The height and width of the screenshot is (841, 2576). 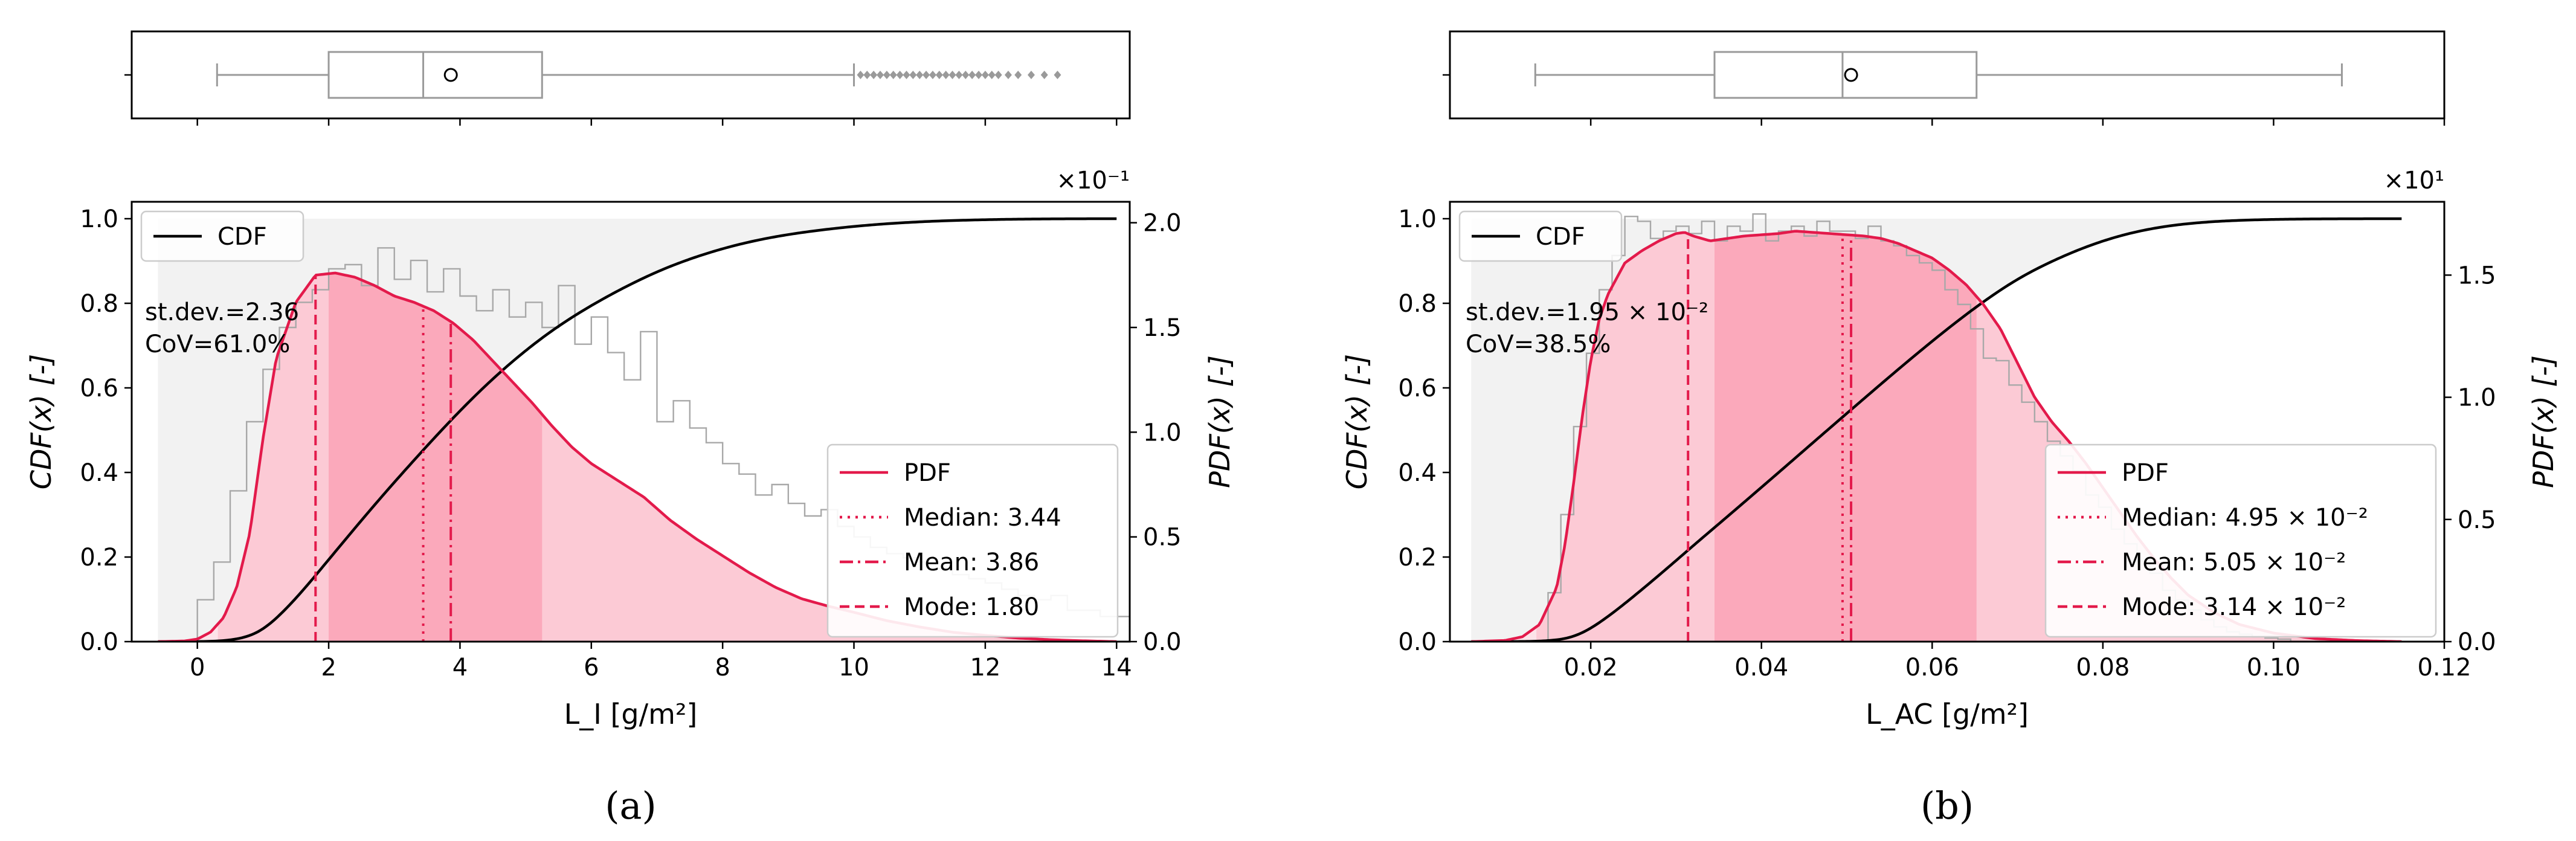 What do you see at coordinates (631, 806) in the screenshot?
I see `panel-label-a: (a)` at bounding box center [631, 806].